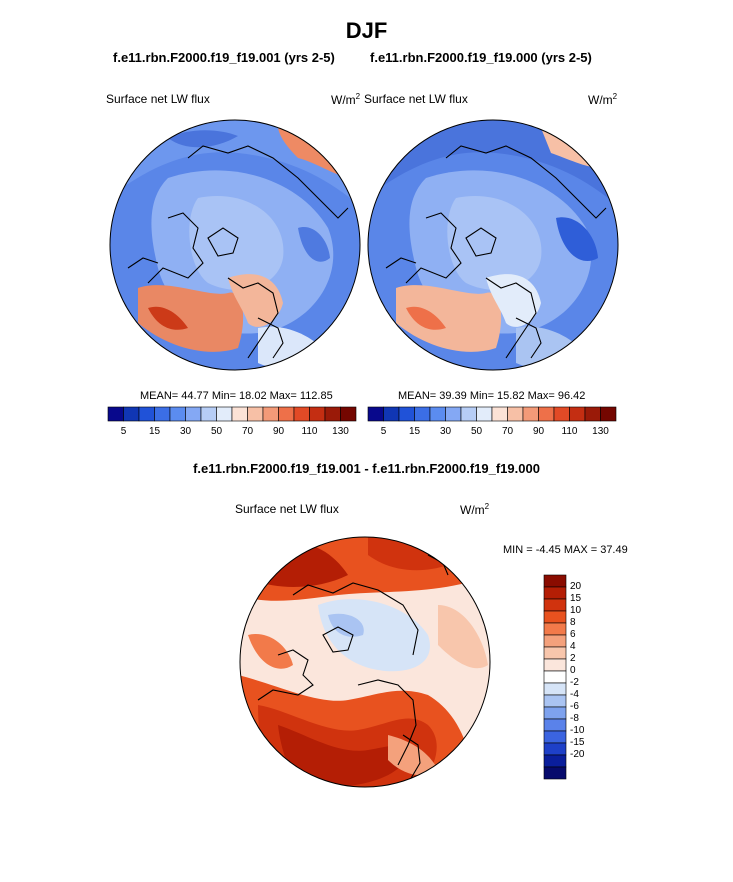 This screenshot has height=882, width=733. I want to click on colorbar-label: -6, so click(574, 706).